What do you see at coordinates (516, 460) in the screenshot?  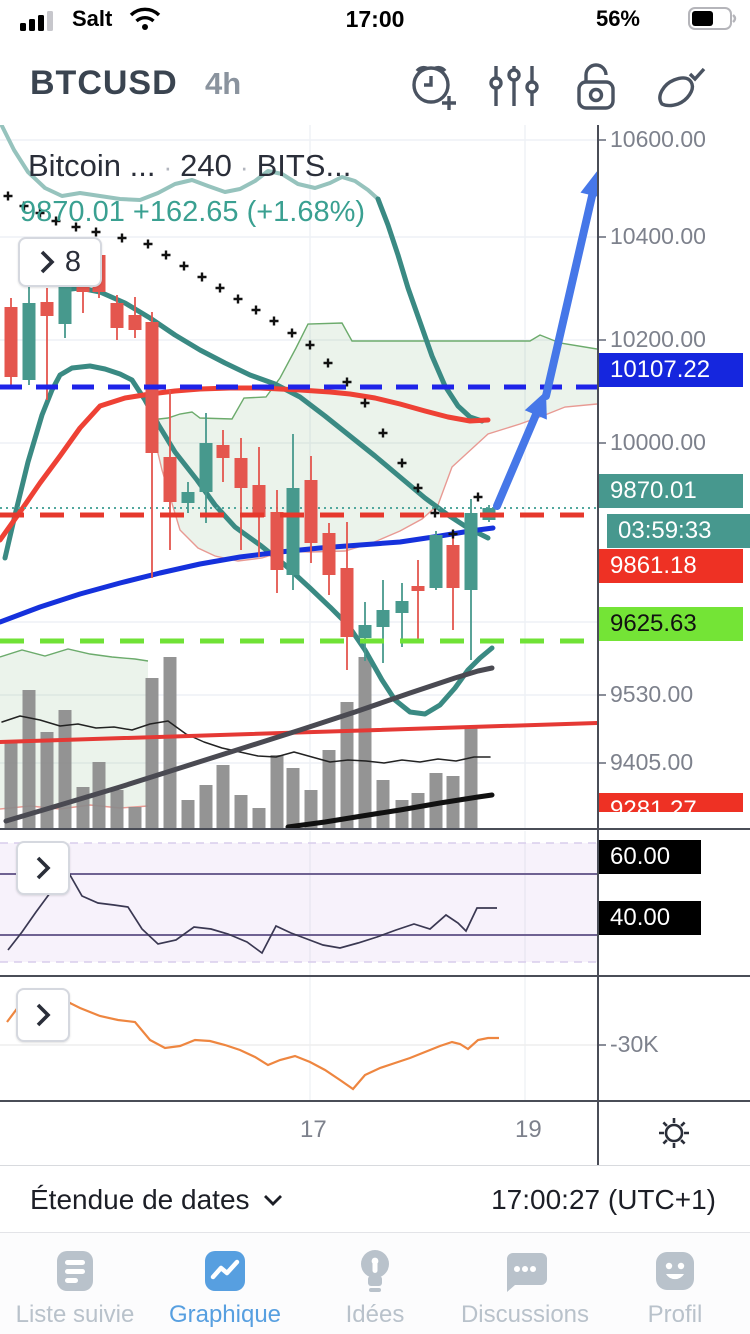 I see `short-up-arrow` at bounding box center [516, 460].